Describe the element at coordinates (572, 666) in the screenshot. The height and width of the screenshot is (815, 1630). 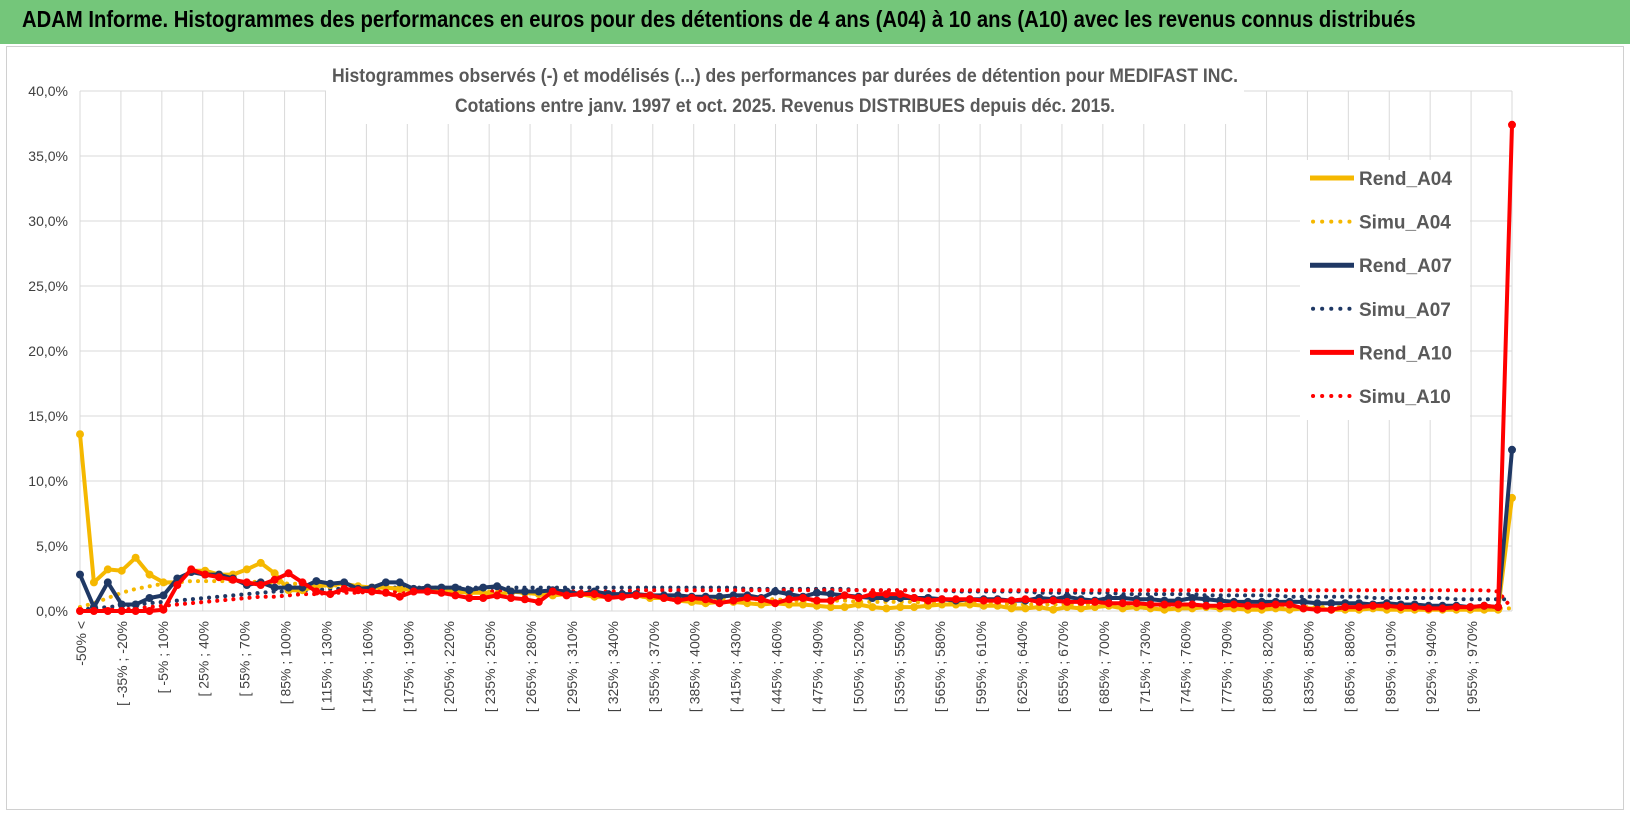
I see `x-tick-label: [ 295% ; 310%` at that location.